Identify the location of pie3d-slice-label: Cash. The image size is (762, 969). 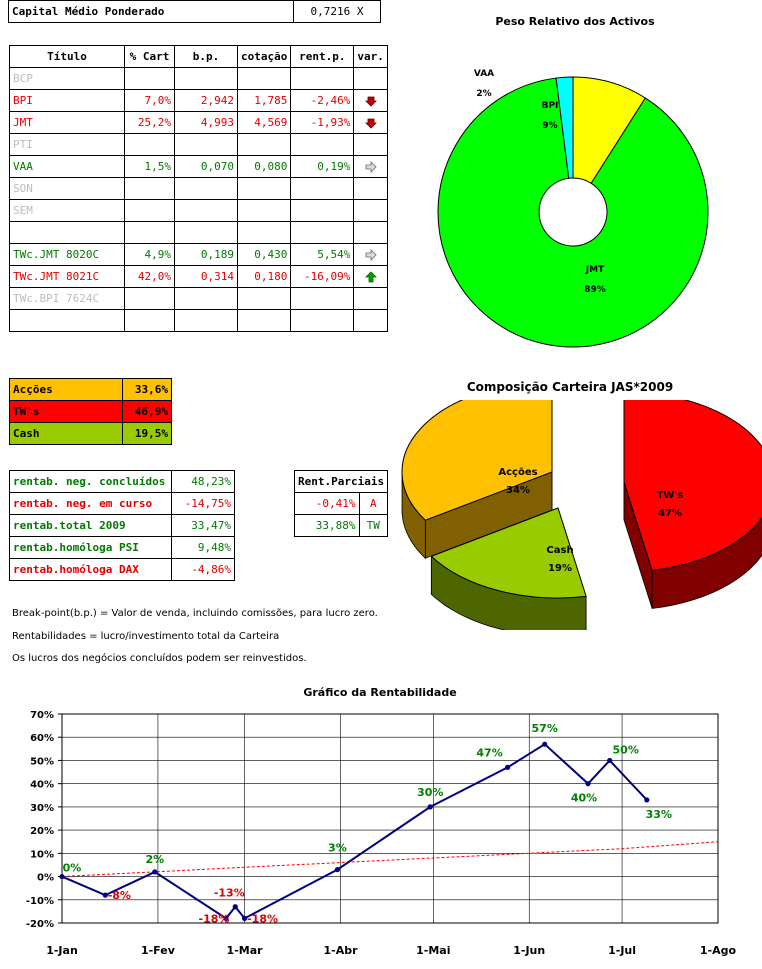
(559, 550).